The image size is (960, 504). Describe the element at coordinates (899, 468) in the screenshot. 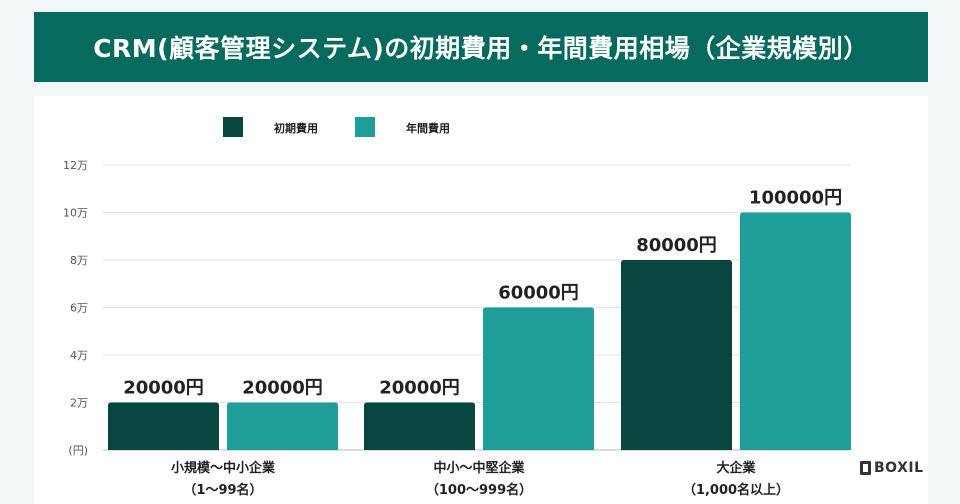

I see `logo-text: BOXIL` at that location.